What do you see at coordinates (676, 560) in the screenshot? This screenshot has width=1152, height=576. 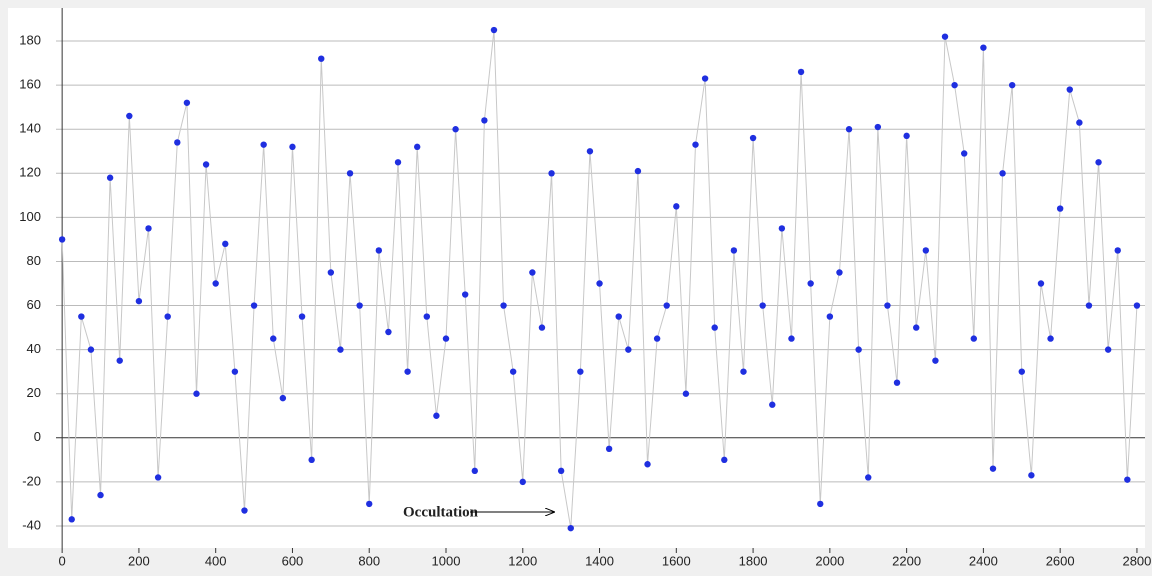 I see `x-tick-label: 1600` at bounding box center [676, 560].